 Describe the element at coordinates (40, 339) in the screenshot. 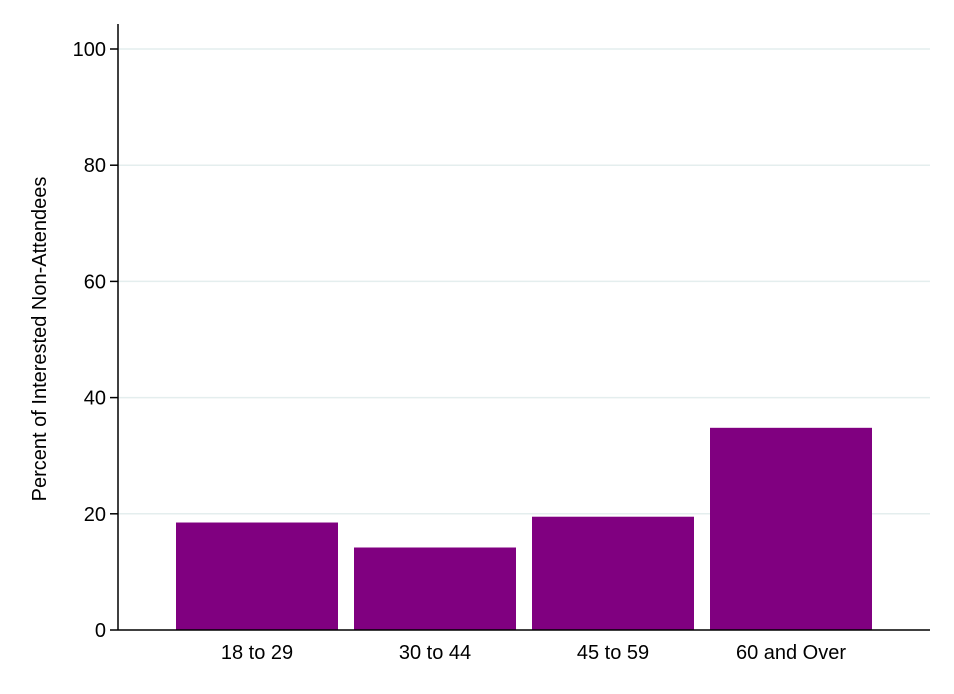

I see `y-axis-title: Percent of Interested Non-Attendees` at that location.